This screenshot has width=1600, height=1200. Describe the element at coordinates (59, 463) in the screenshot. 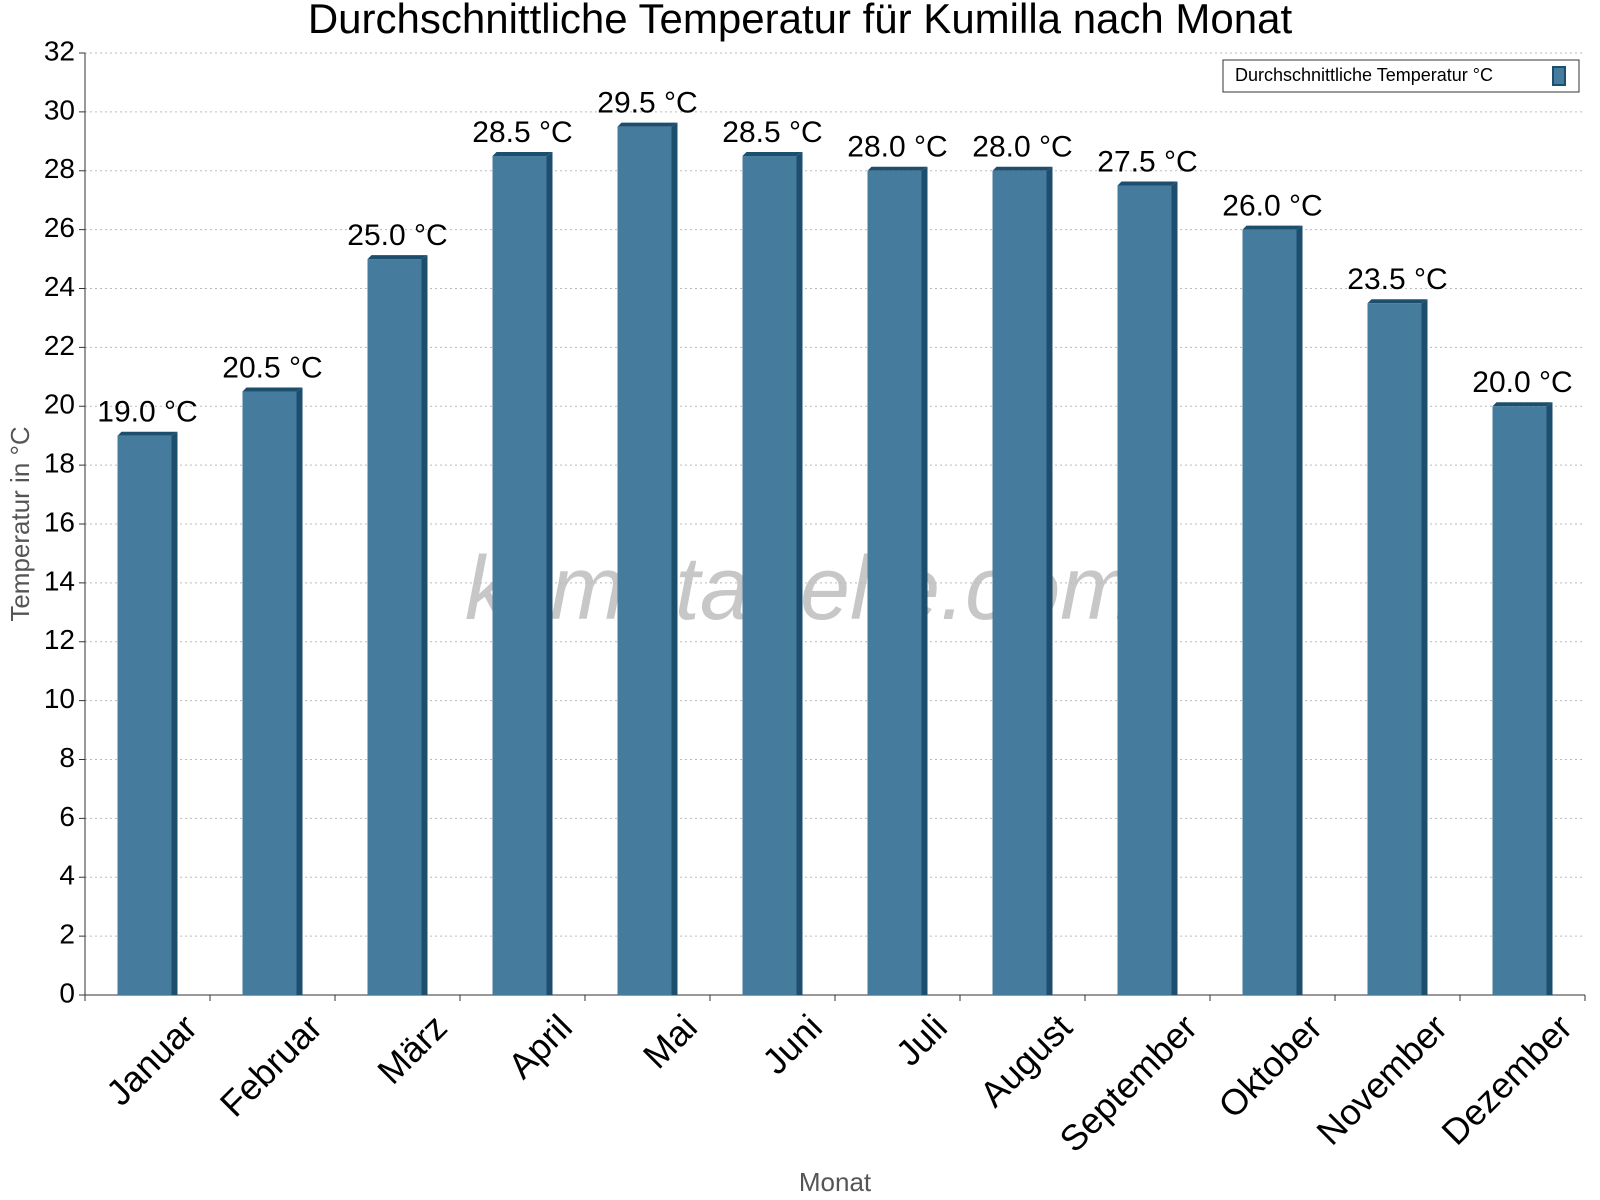

I see `y-tick-label: 18` at that location.